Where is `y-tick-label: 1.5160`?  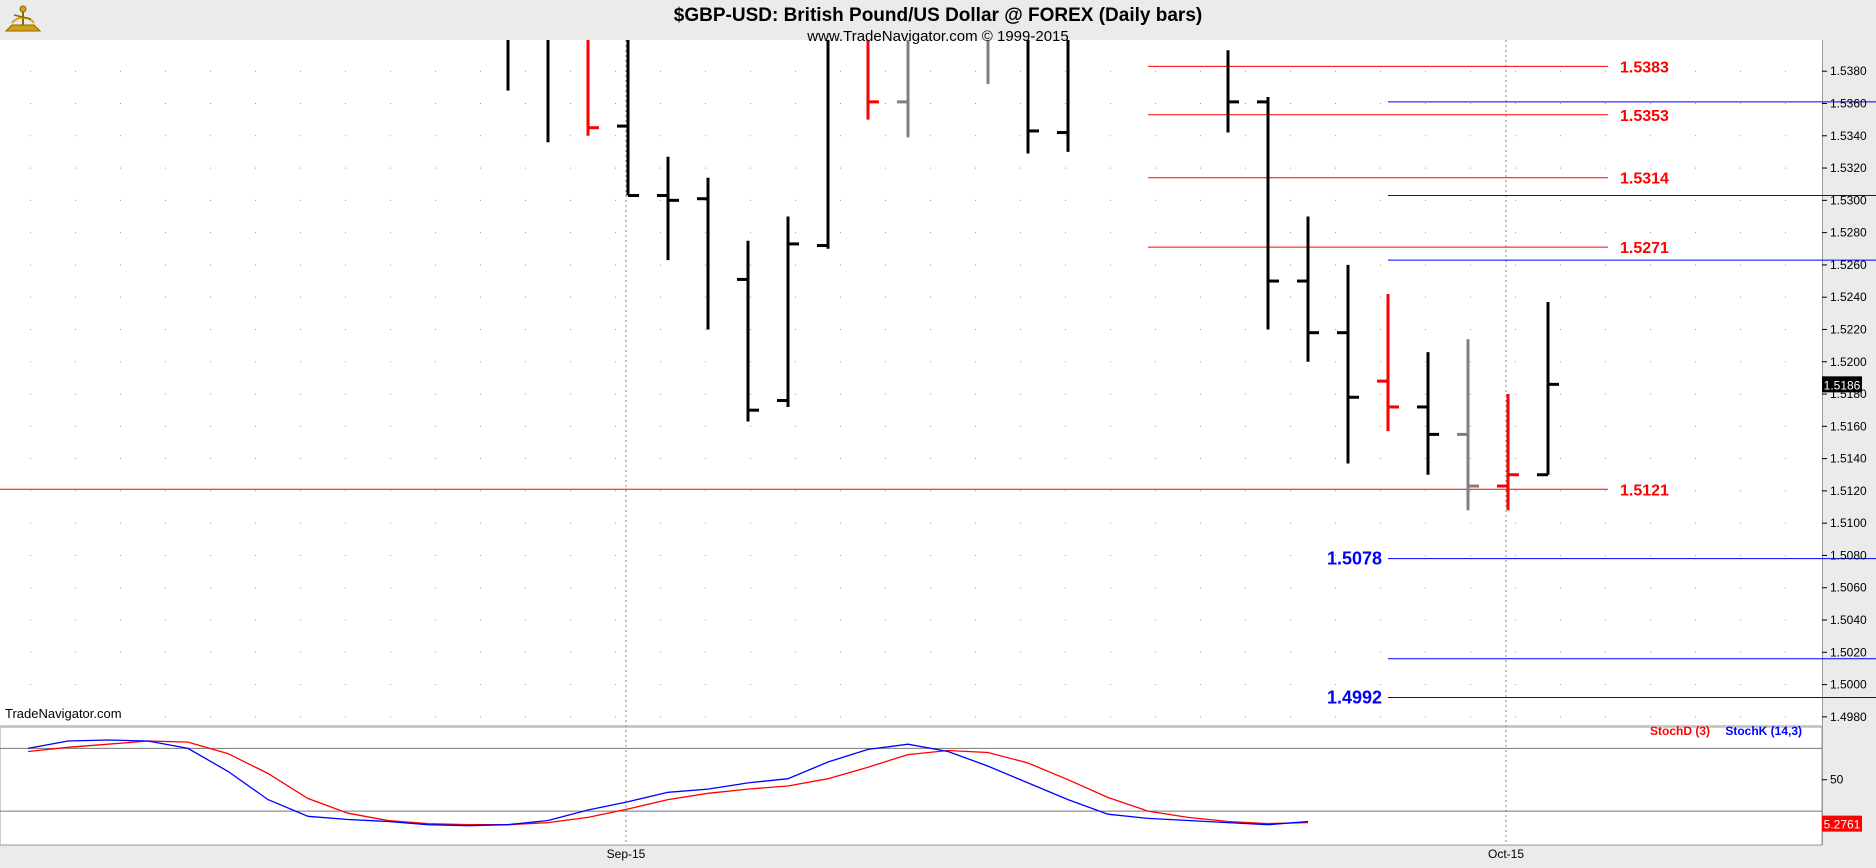 y-tick-label: 1.5160 is located at coordinates (1848, 426).